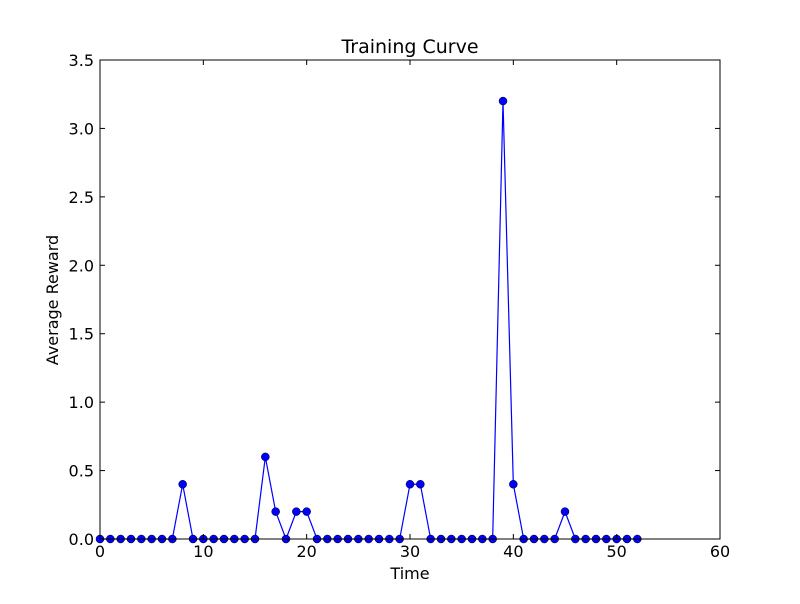 The height and width of the screenshot is (604, 800). What do you see at coordinates (81, 539) in the screenshot?
I see `y-tick-label: 0.0` at bounding box center [81, 539].